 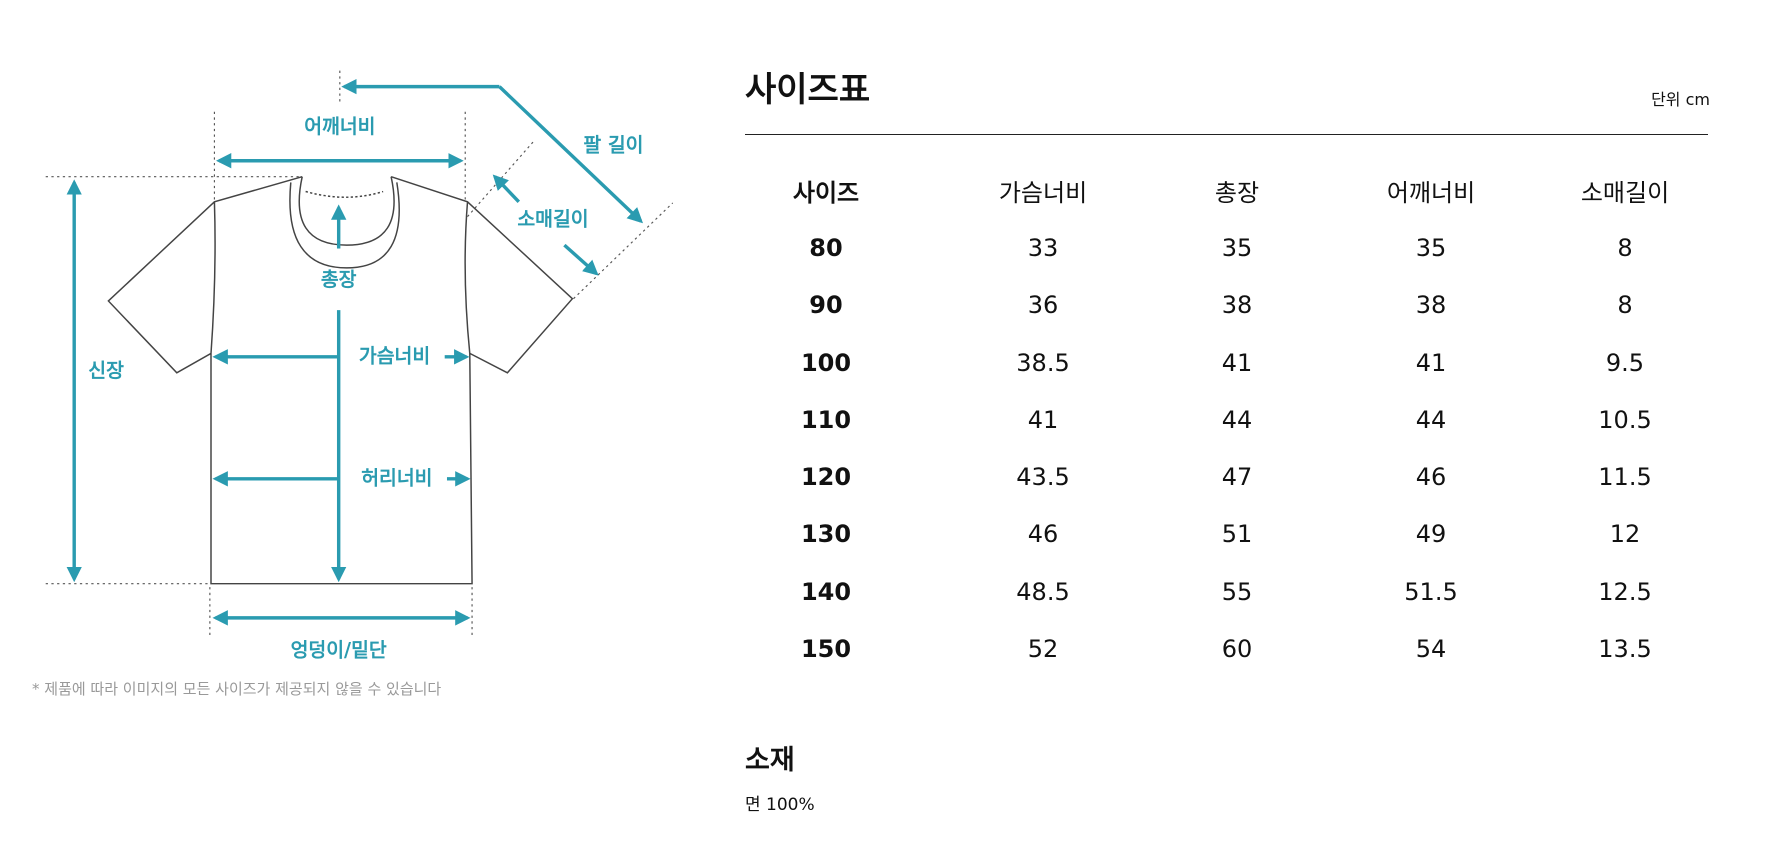 I want to click on header-cell: 총장, so click(x=1237, y=193).